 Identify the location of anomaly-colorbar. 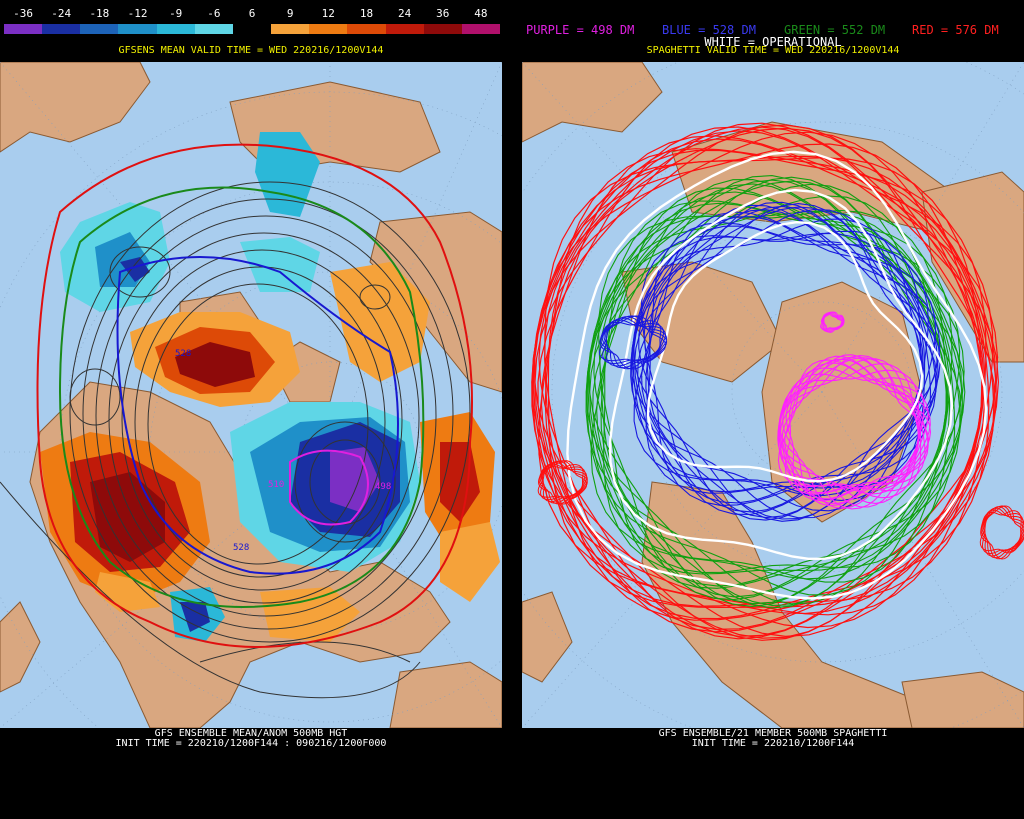
(252, 29).